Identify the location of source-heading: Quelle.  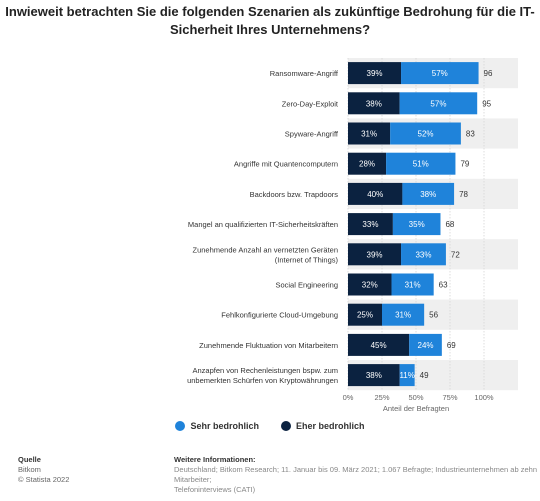
(29, 459).